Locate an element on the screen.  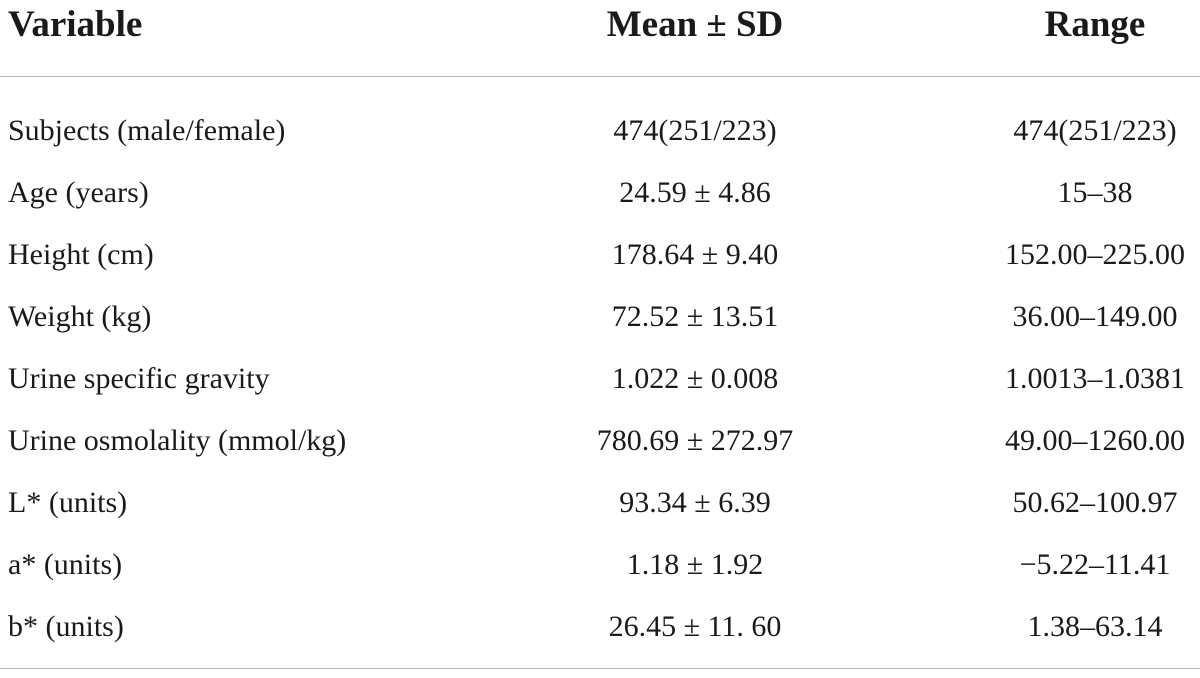
table-row: a* (units) 1.18 ± 1.92 −5.22–11.41 is located at coordinates (600, 565).